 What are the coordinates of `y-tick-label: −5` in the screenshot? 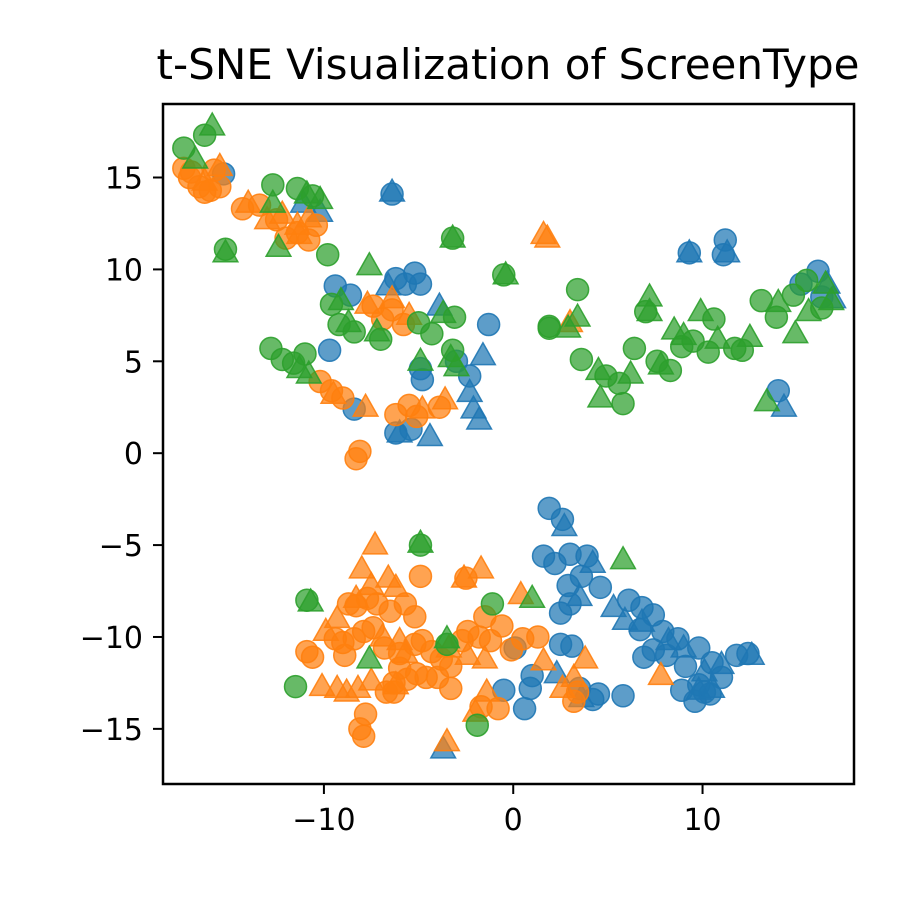 It's located at (121, 546).